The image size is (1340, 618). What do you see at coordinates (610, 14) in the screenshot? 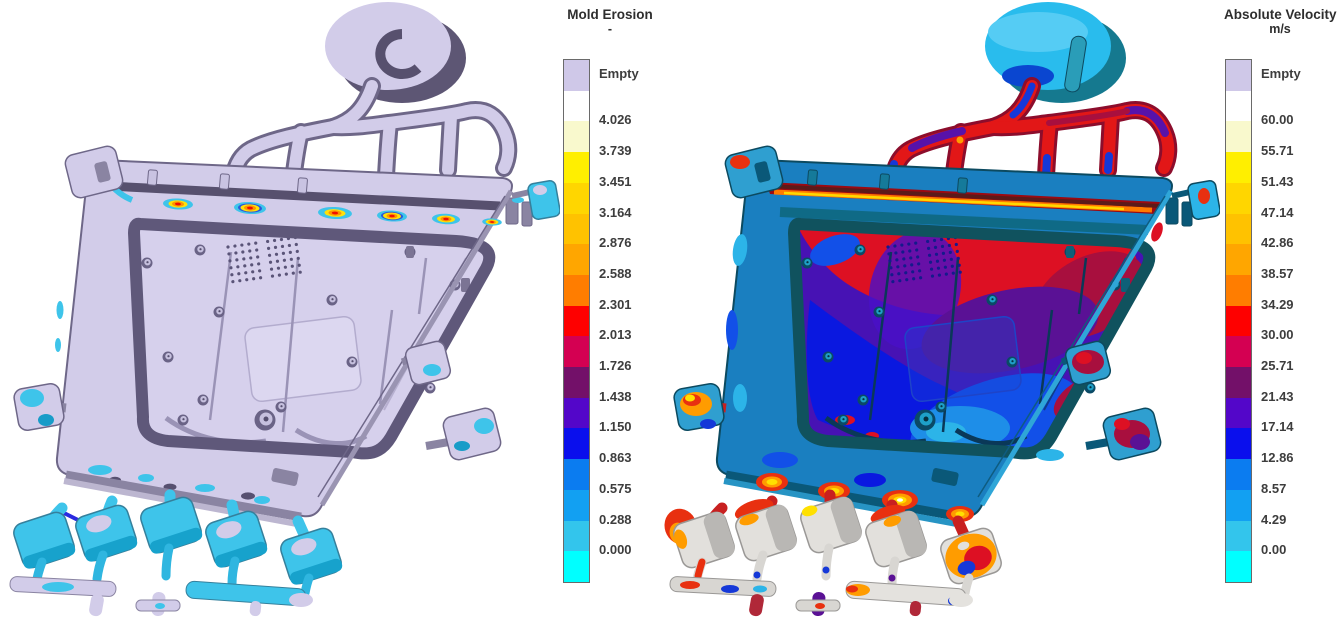
I see `legend-title: Mold Erosion` at bounding box center [610, 14].